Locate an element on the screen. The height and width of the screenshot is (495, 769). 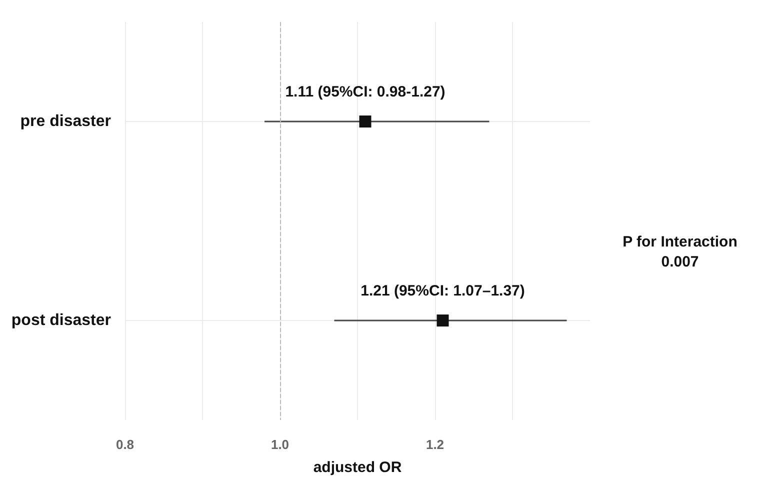
annotation: 1.11 (95%CI: 0.98-1.27) is located at coordinates (365, 92).